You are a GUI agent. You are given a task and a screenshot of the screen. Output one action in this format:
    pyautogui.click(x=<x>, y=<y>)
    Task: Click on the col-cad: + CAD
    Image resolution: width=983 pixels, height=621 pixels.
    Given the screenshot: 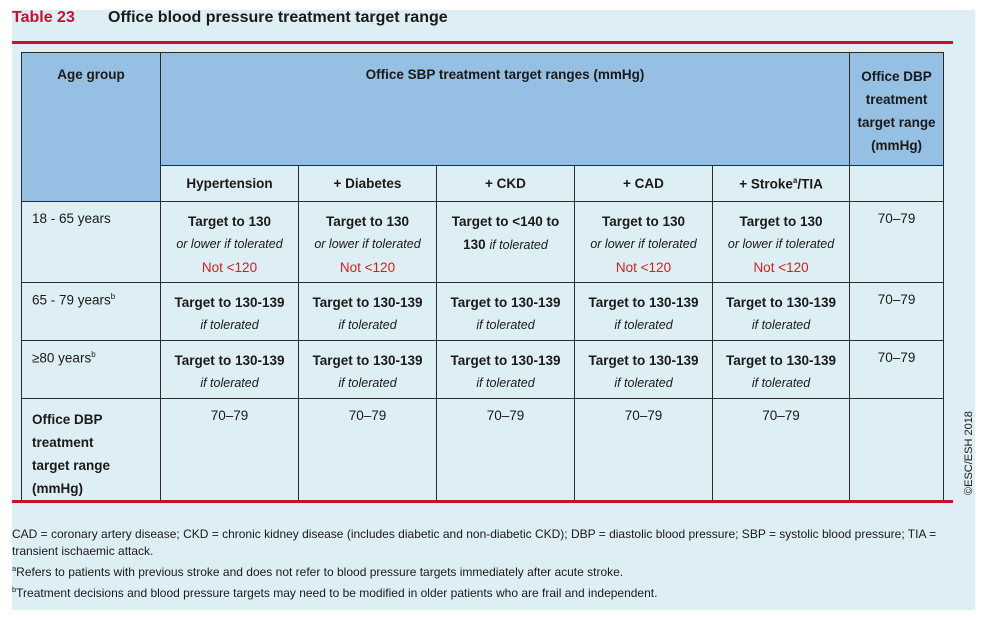 What is the action you would take?
    pyautogui.click(x=643, y=183)
    